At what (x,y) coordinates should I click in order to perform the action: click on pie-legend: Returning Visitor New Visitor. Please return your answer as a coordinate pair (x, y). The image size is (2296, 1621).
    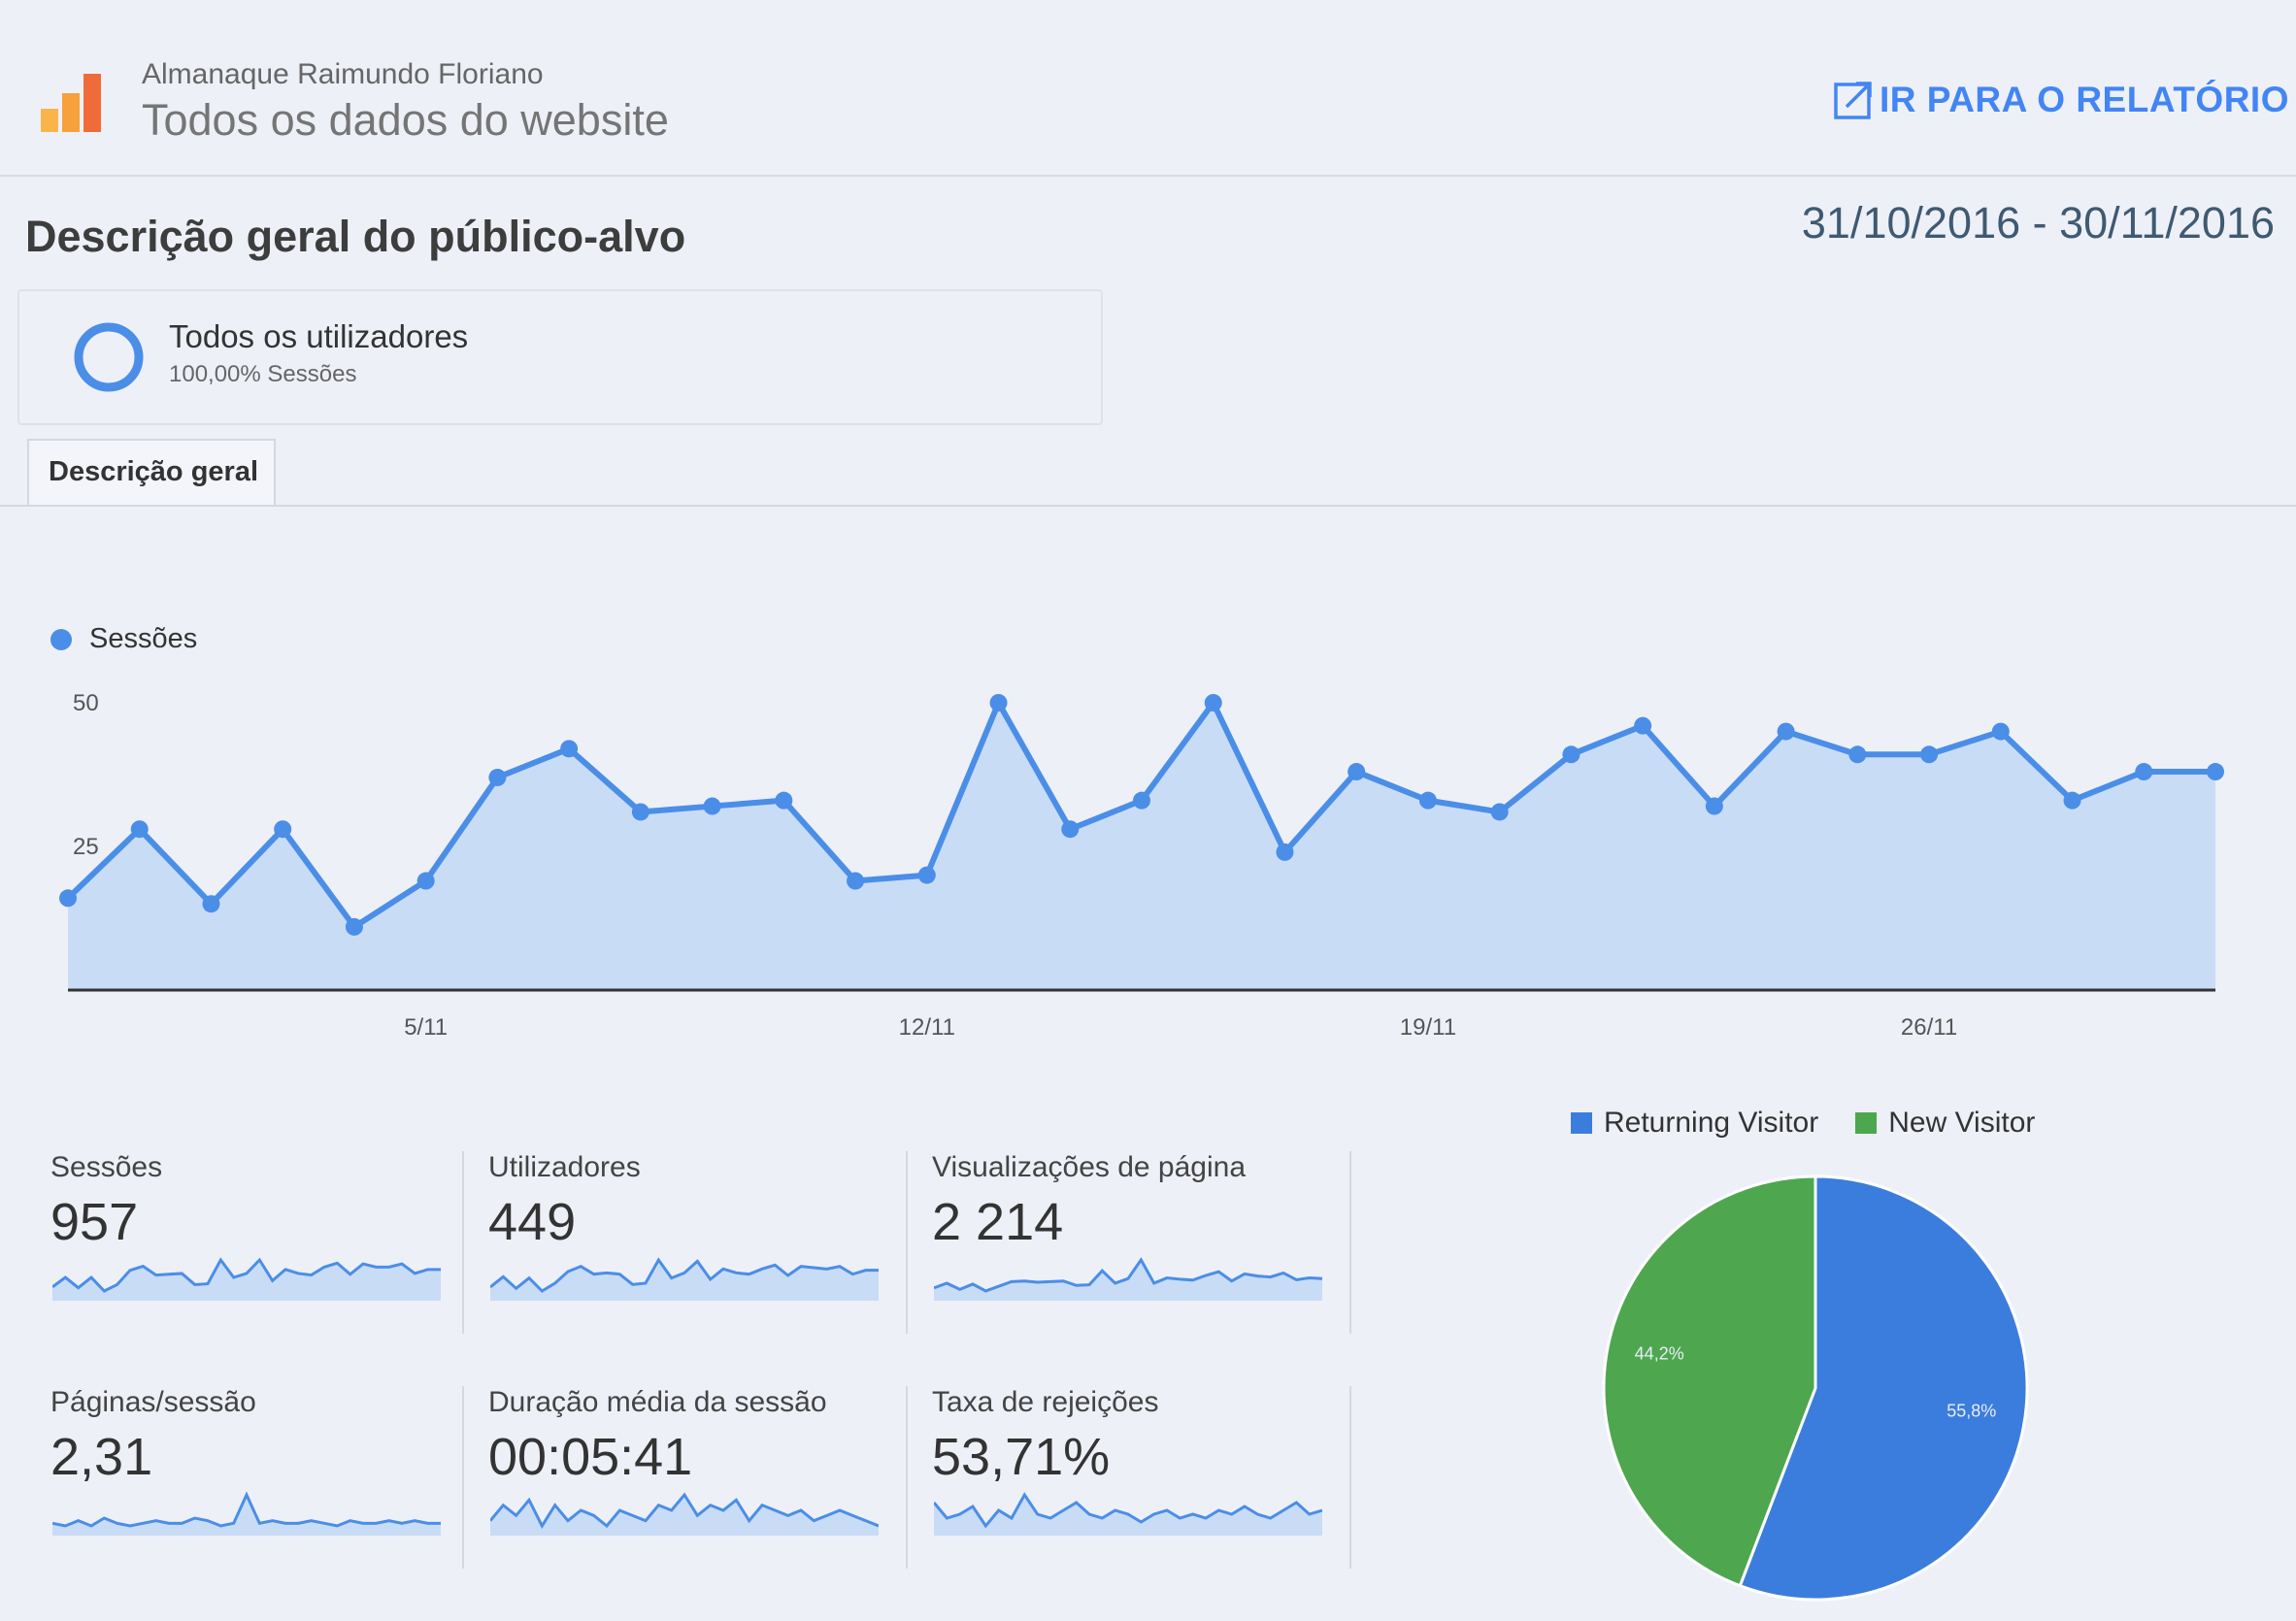
    Looking at the image, I should click on (1803, 1123).